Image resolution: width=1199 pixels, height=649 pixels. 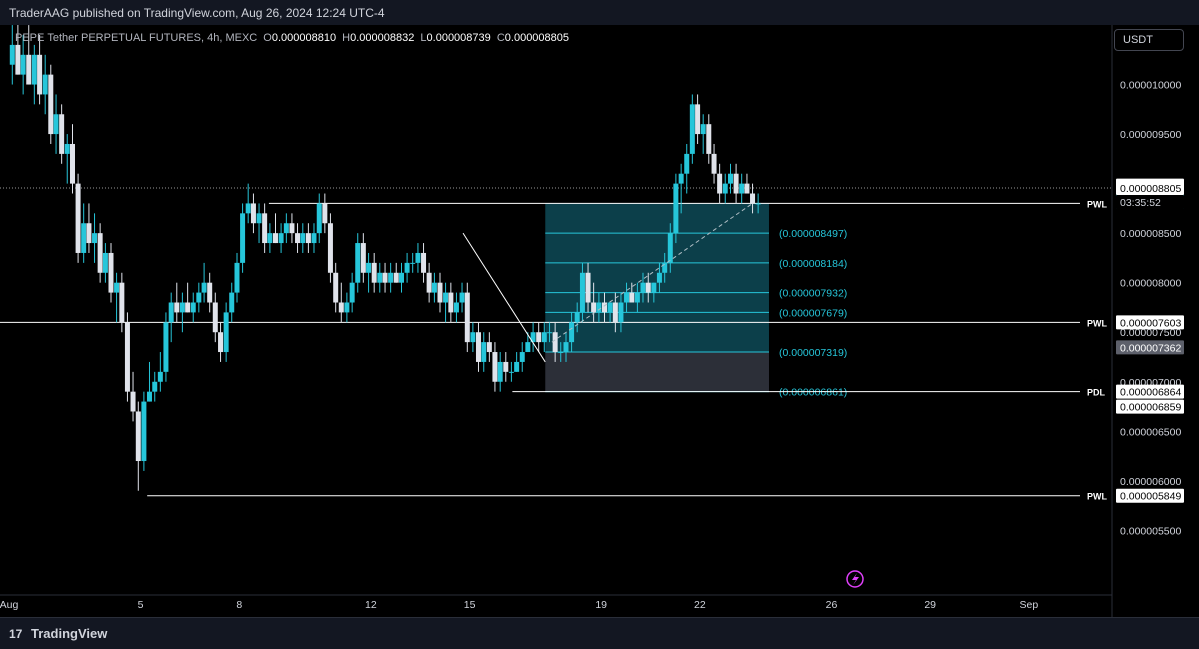 I want to click on x-axis-ticks: Aug 5 8 12 15 19 22 26 29 Sep, so click(x=519, y=605).